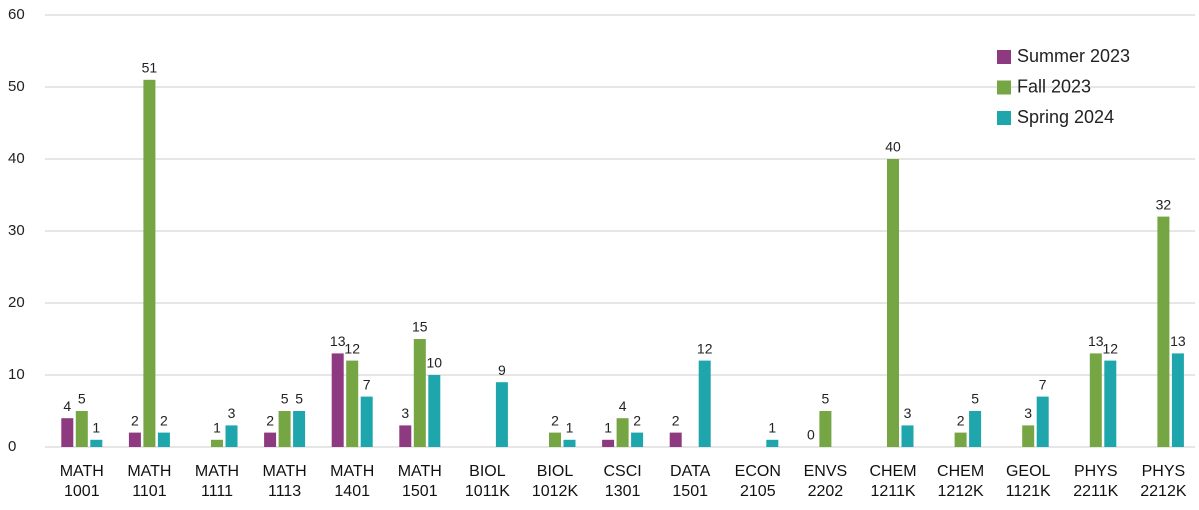 Image resolution: width=1199 pixels, height=510 pixels. I want to click on x-tick-label: MATH 1101, so click(149, 481).